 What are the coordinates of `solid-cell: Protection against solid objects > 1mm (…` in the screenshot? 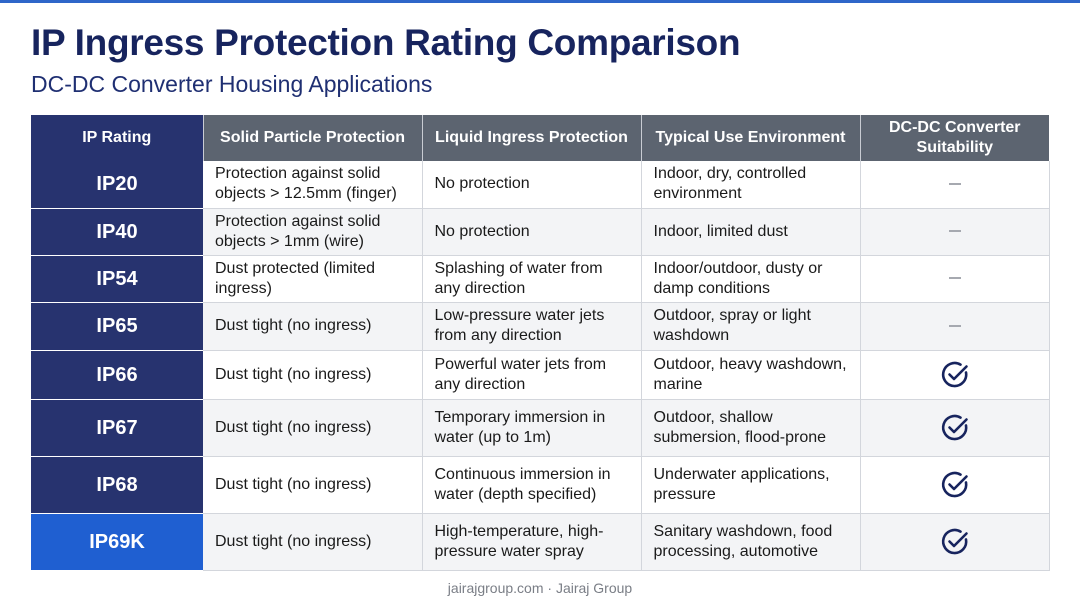 It's located at (313, 232).